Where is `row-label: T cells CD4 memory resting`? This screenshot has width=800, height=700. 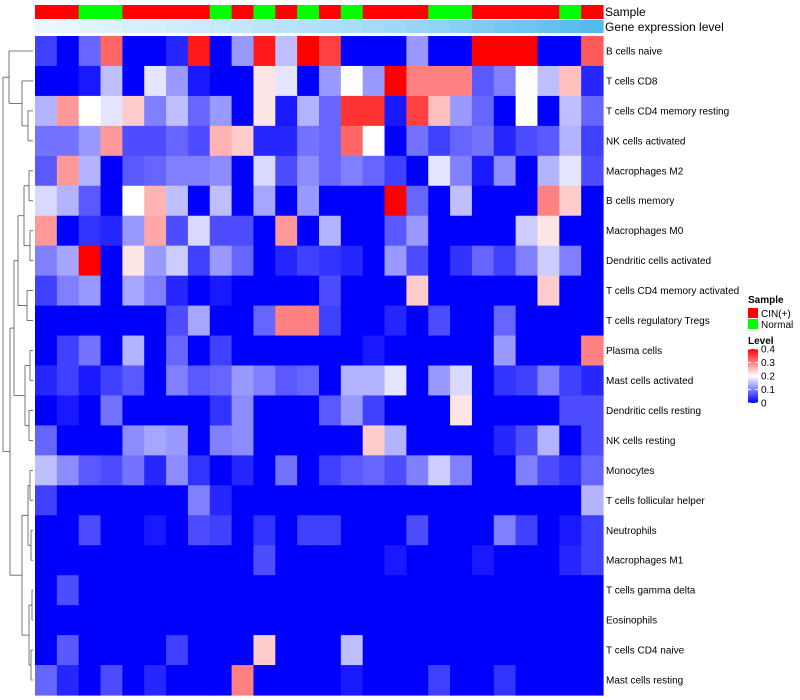
row-label: T cells CD4 memory resting is located at coordinates (667, 111).